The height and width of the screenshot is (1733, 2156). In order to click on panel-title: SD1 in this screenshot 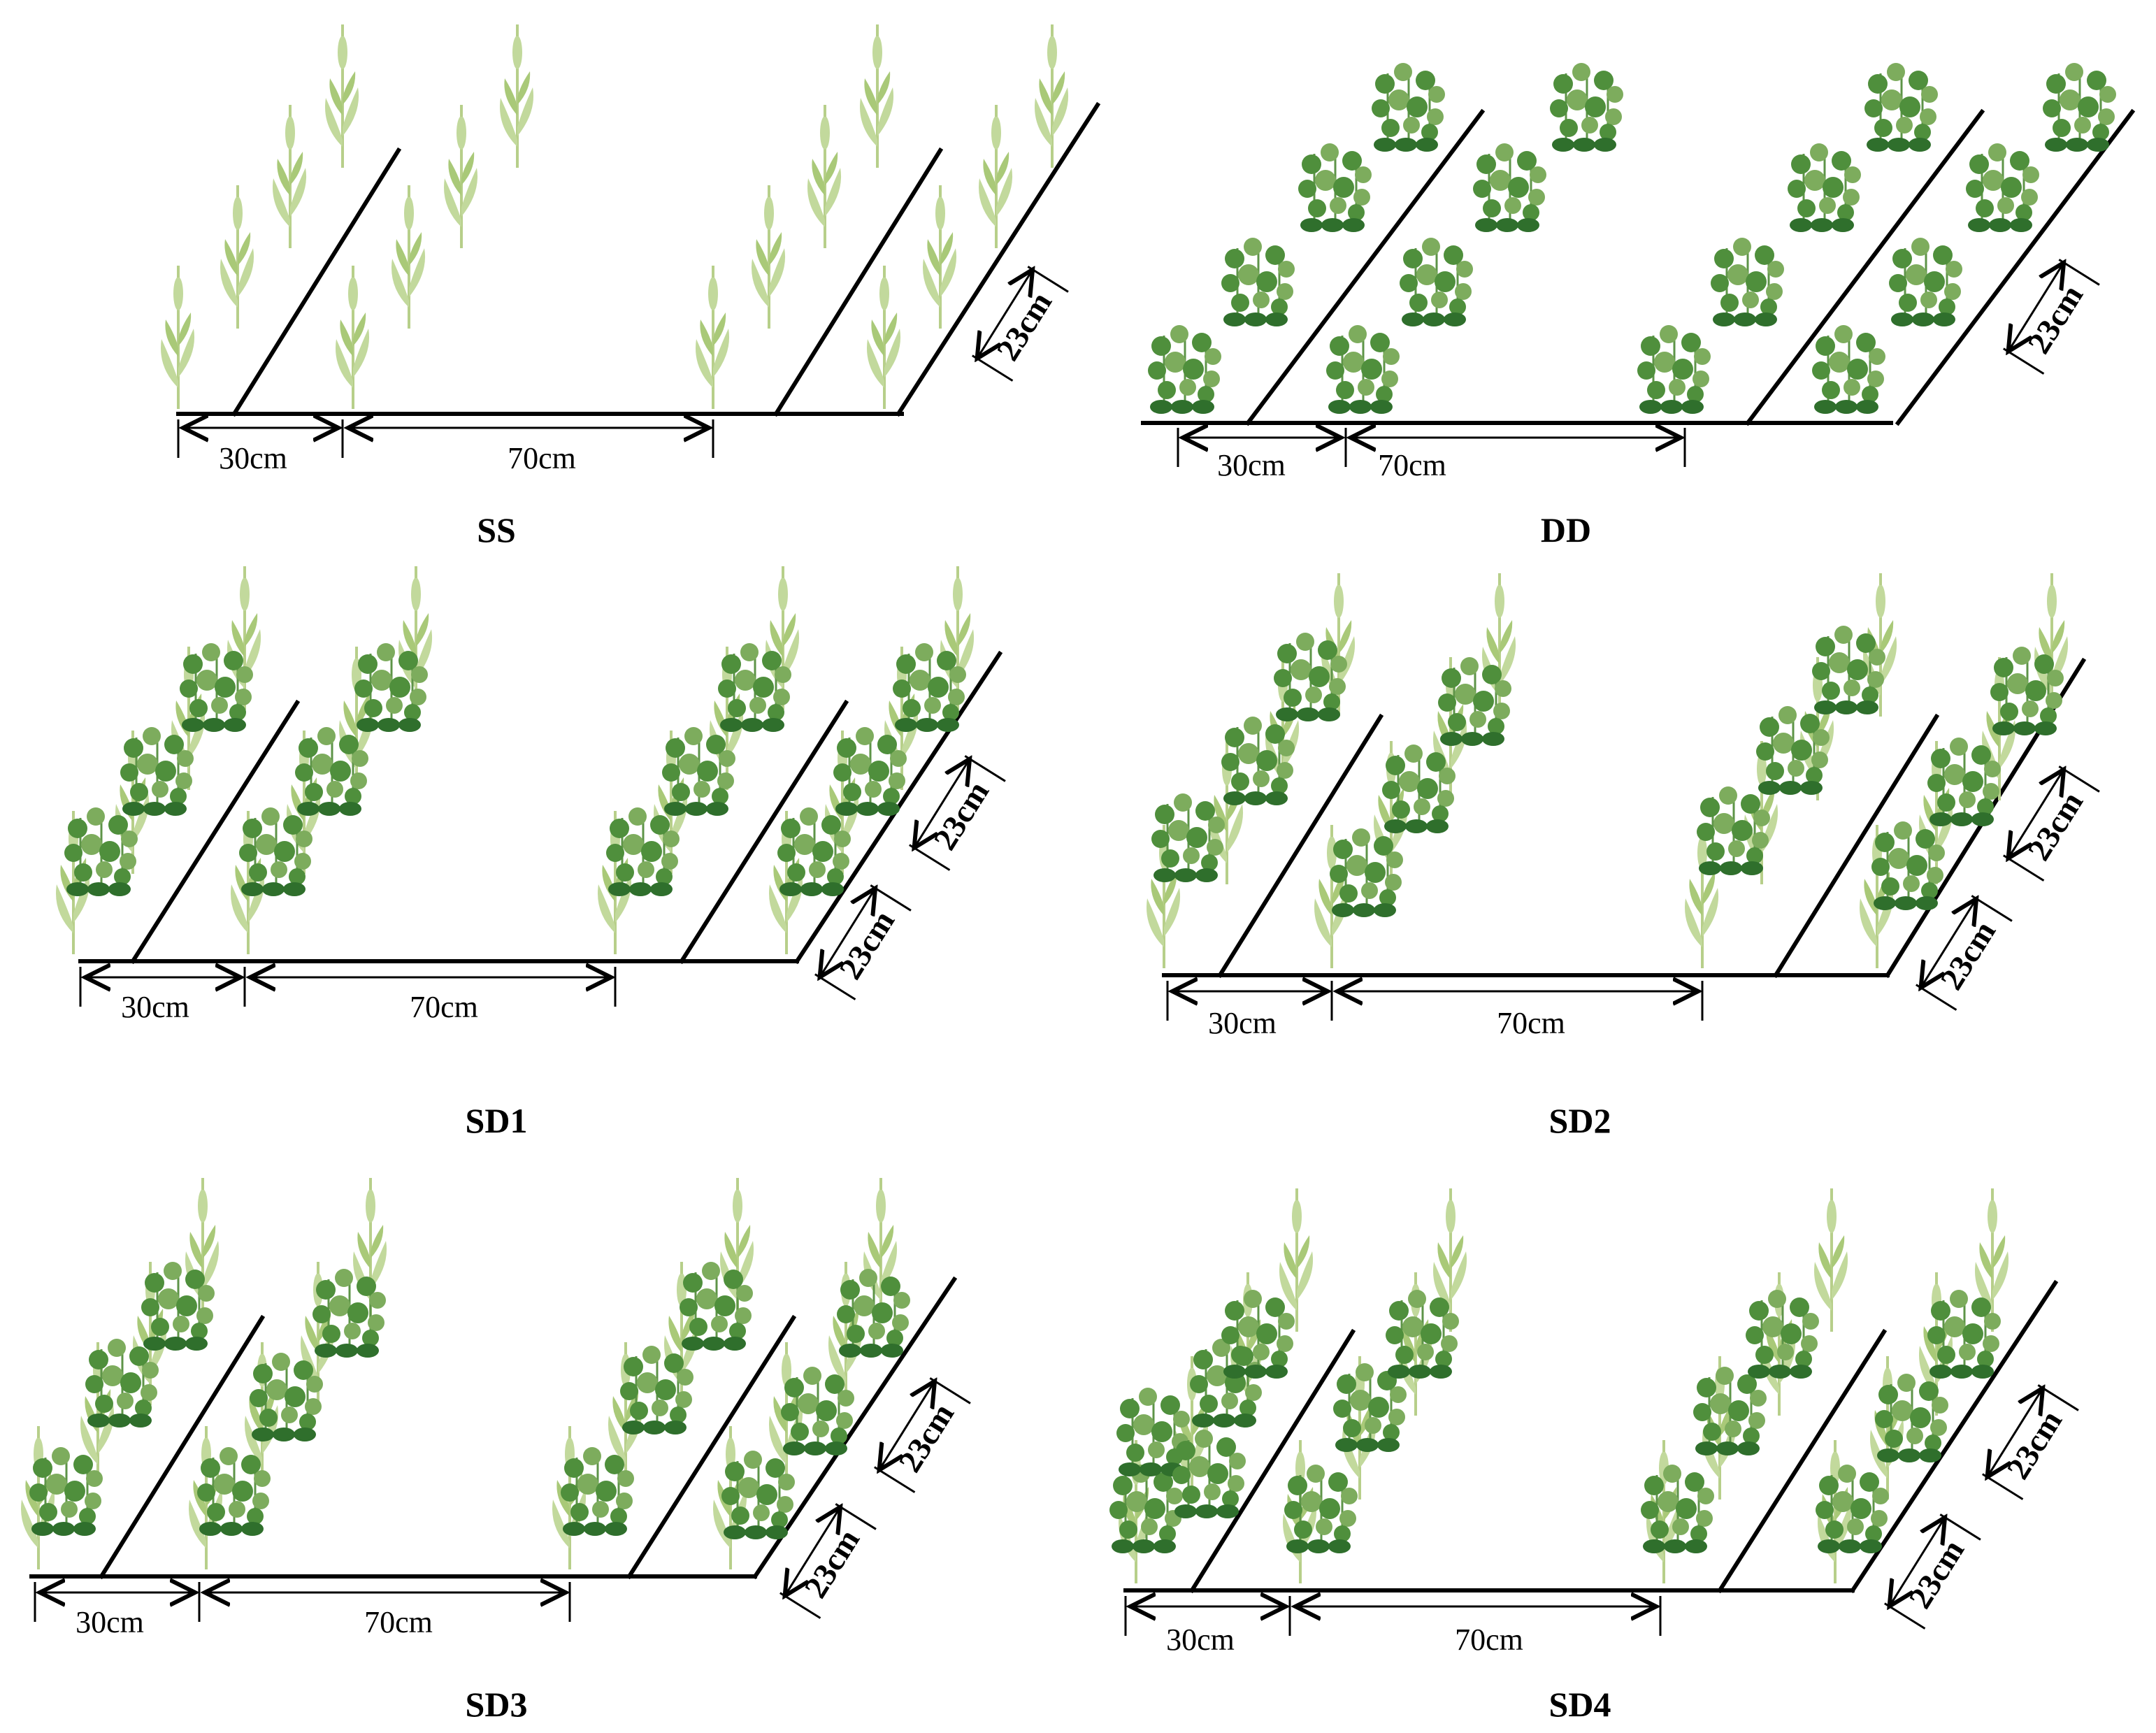, I will do `click(497, 1120)`.